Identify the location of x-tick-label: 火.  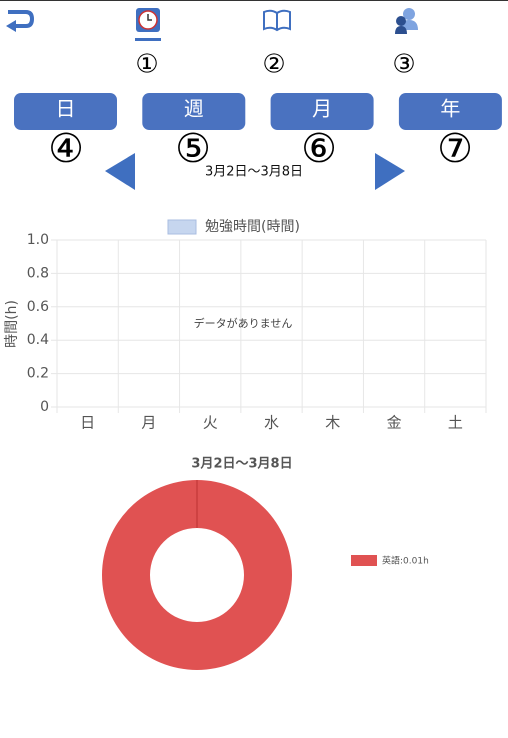
(210, 423).